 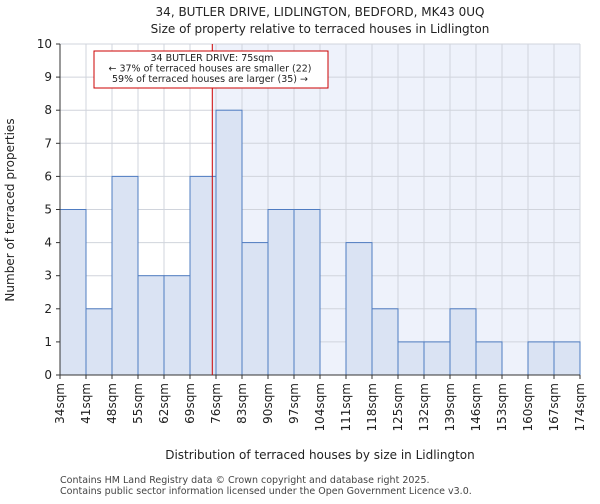 What do you see at coordinates (424, 407) in the screenshot?
I see `x-tick-label: 132sqm` at bounding box center [424, 407].